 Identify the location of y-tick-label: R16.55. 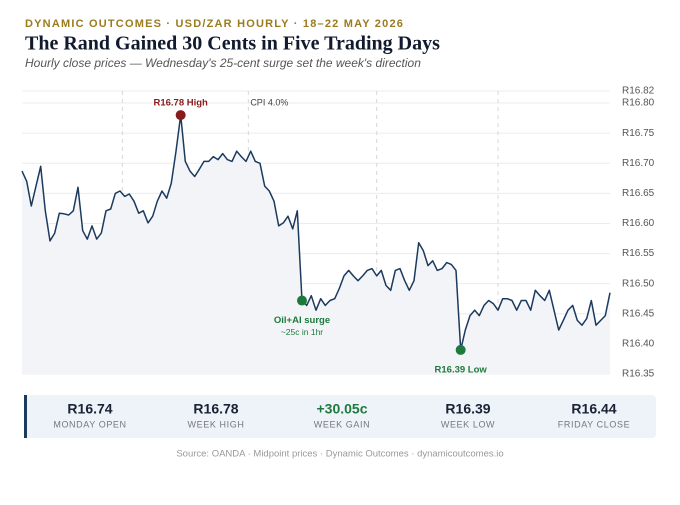
(638, 253).